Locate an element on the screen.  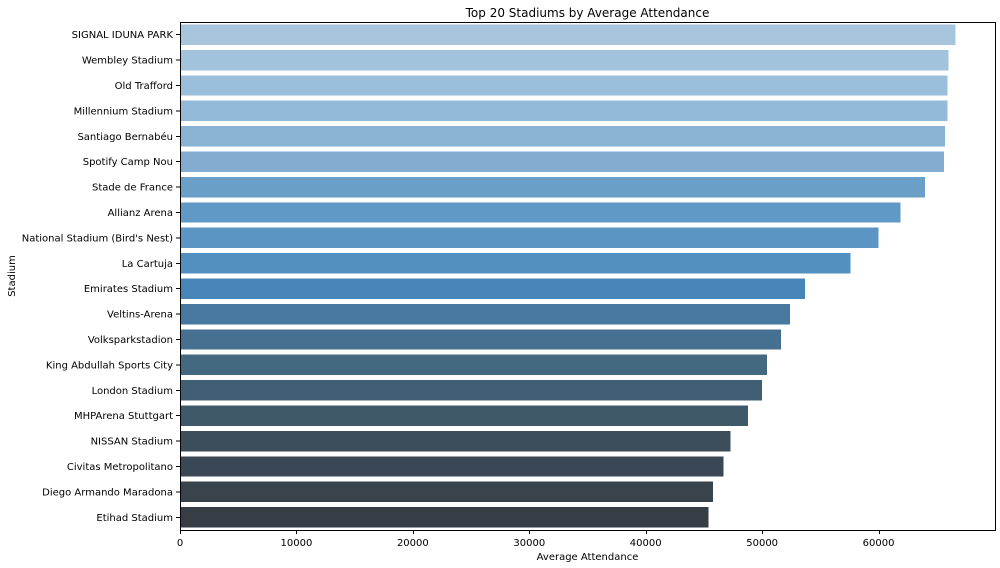
y-tick-label: NISSAN Stadium is located at coordinates (132, 442).